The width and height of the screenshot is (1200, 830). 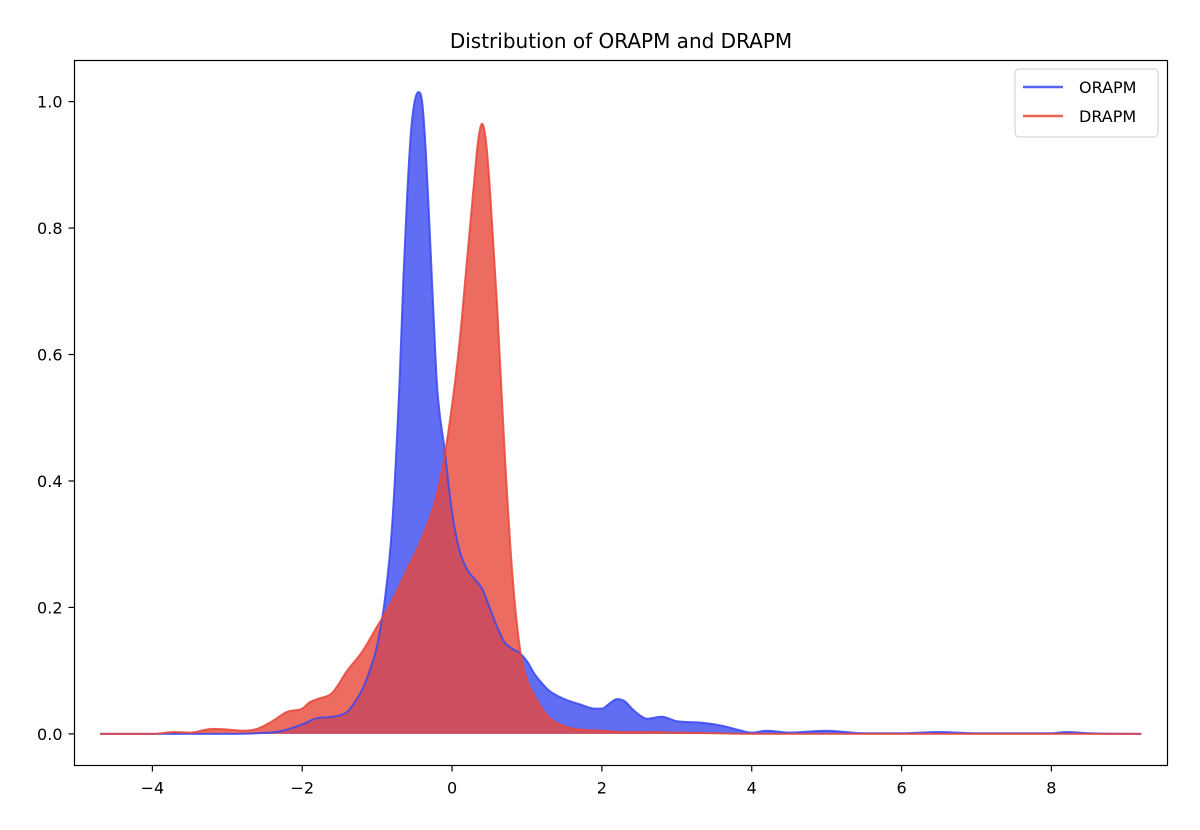 I want to click on x-tick-label: 2, so click(x=602, y=788).